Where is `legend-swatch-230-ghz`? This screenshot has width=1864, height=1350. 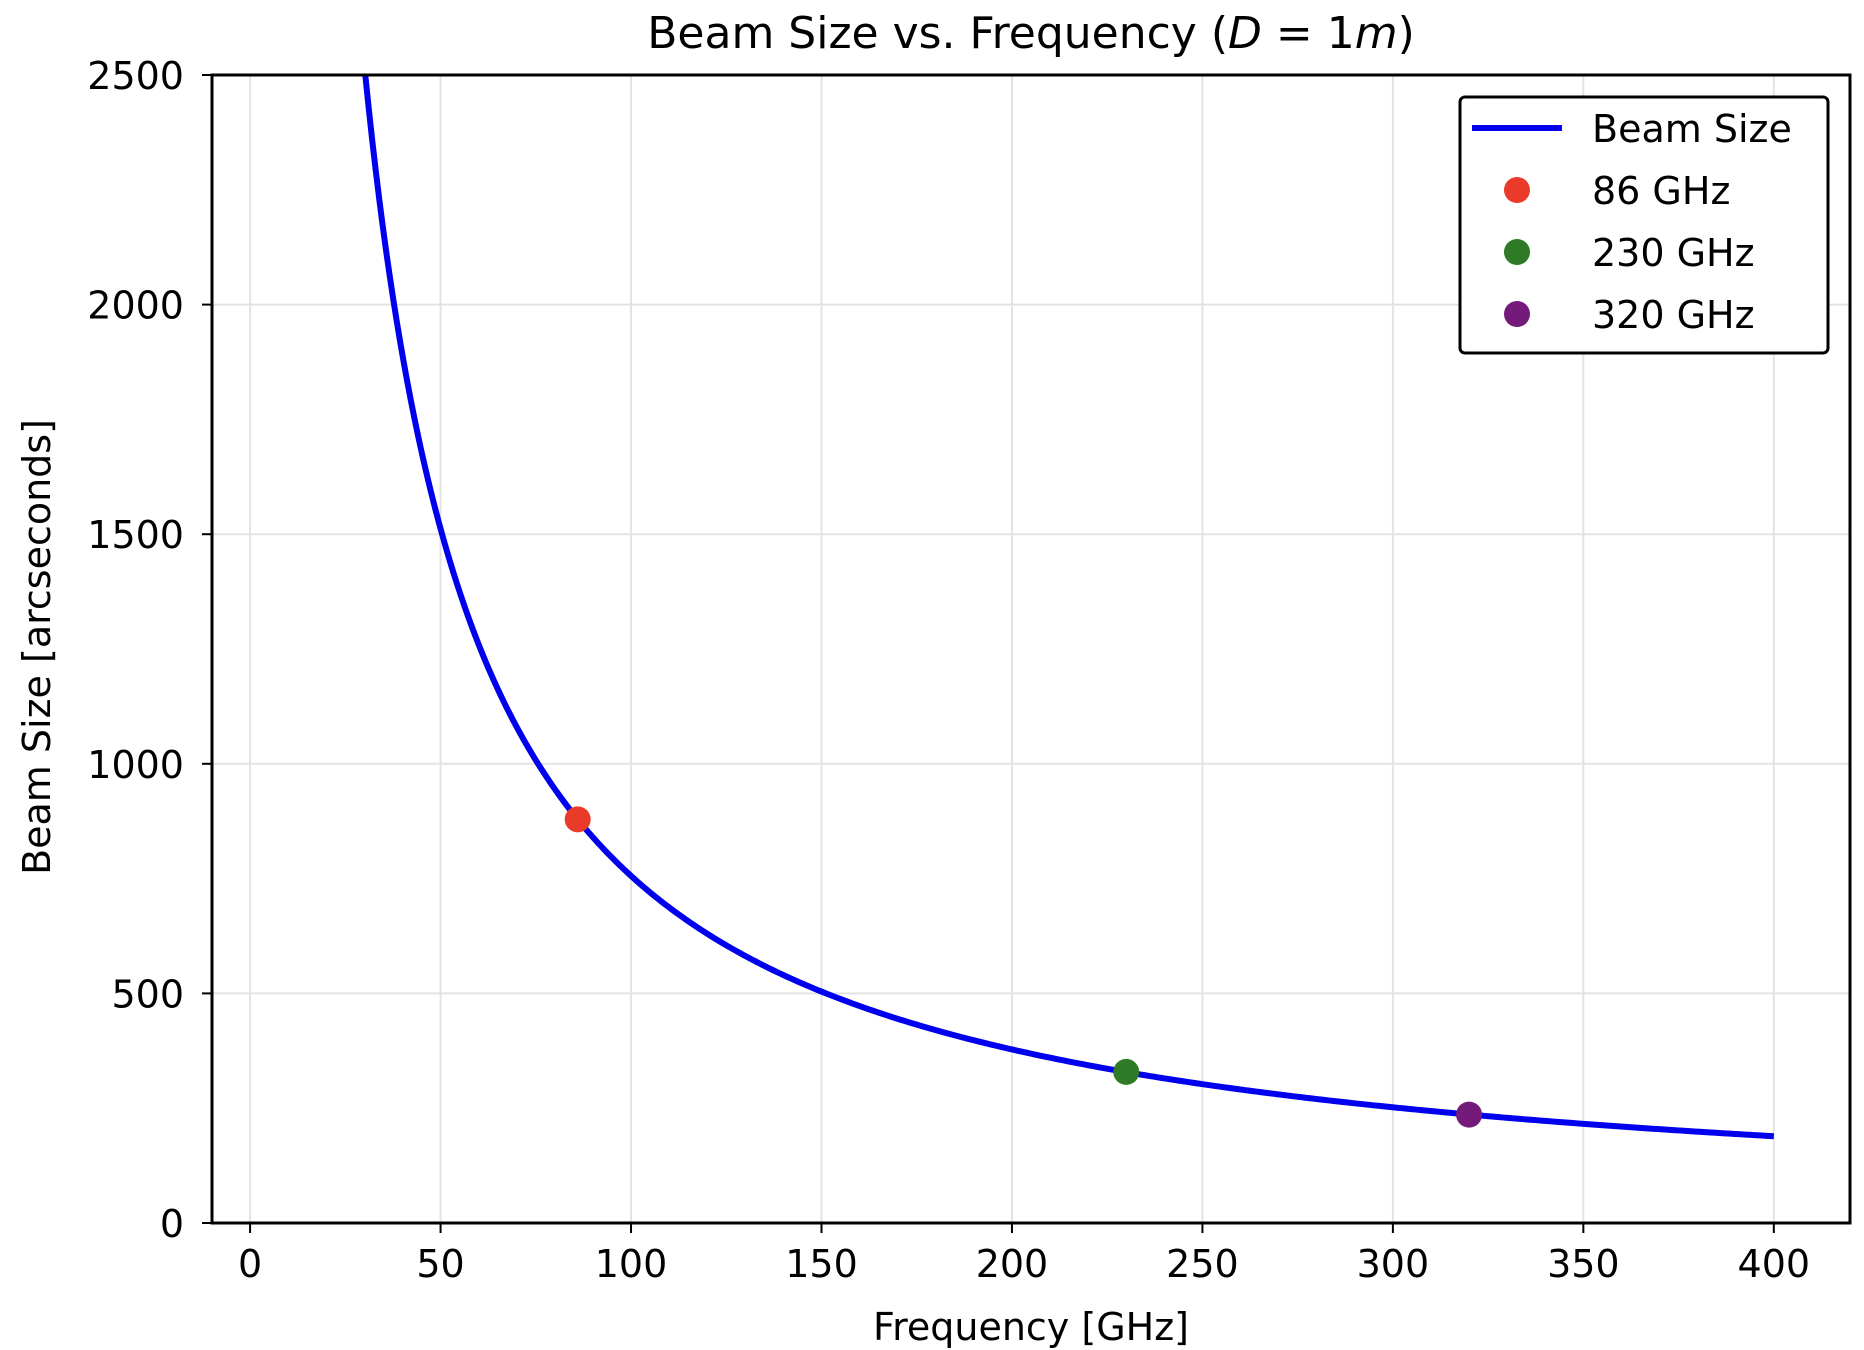 legend-swatch-230-ghz is located at coordinates (1517, 252).